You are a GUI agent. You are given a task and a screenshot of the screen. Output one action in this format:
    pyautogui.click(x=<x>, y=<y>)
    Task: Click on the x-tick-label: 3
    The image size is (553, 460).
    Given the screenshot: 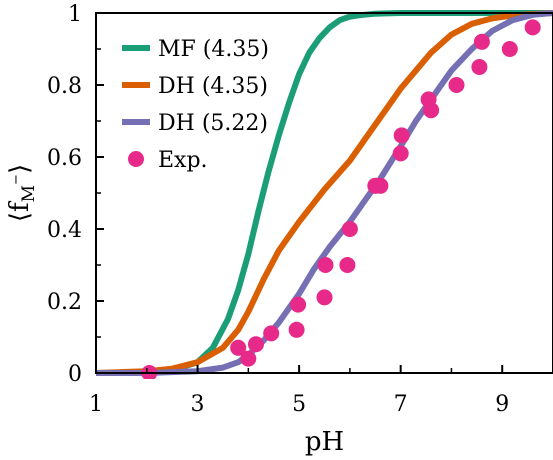 What is the action you would take?
    pyautogui.click(x=198, y=404)
    